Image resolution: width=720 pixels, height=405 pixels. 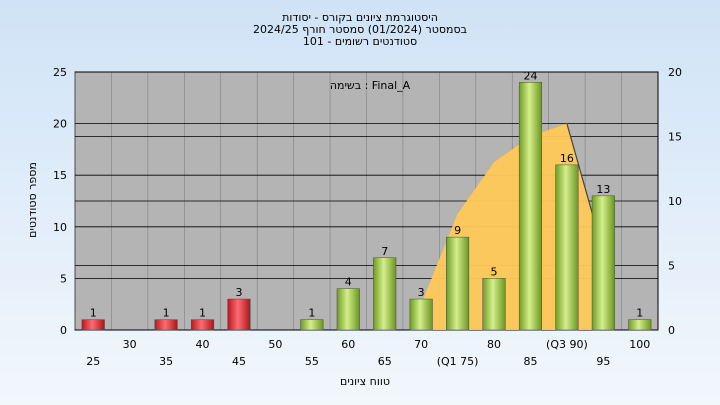 What do you see at coordinates (457, 230) in the screenshot?
I see `bar-value-label: 9` at bounding box center [457, 230].